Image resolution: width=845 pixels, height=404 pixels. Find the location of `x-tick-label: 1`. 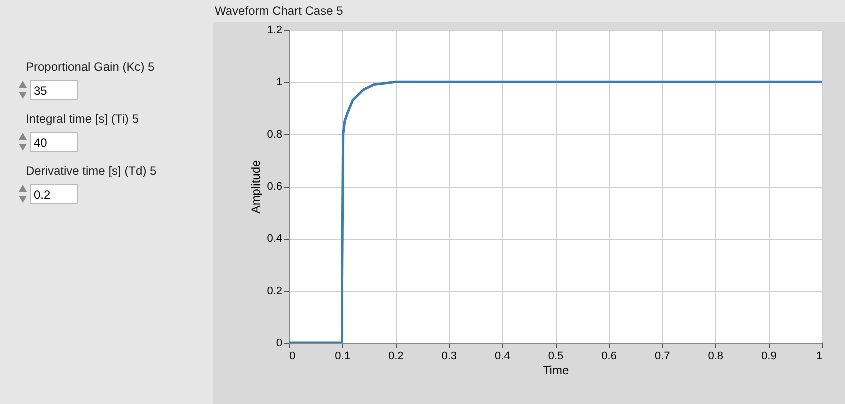

x-tick-label: 1 is located at coordinates (819, 356).